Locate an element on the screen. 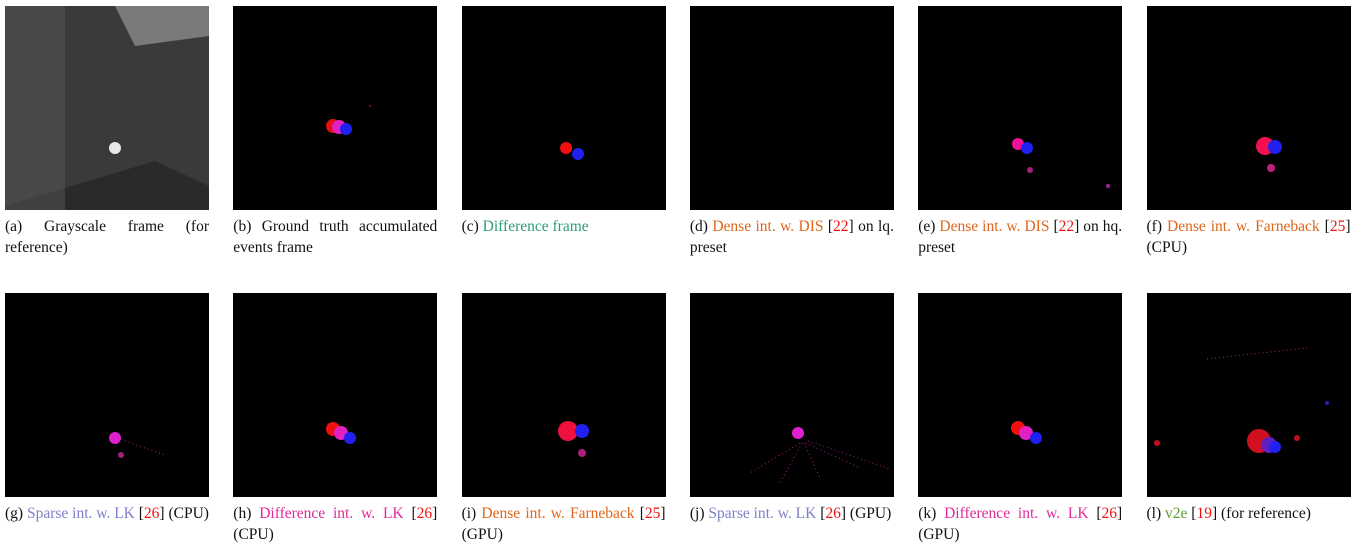 Image resolution: width=1364 pixels, height=550 pixels. caption: (i) Dense int. w. Farneback [25] (GPU) is located at coordinates (564, 524).